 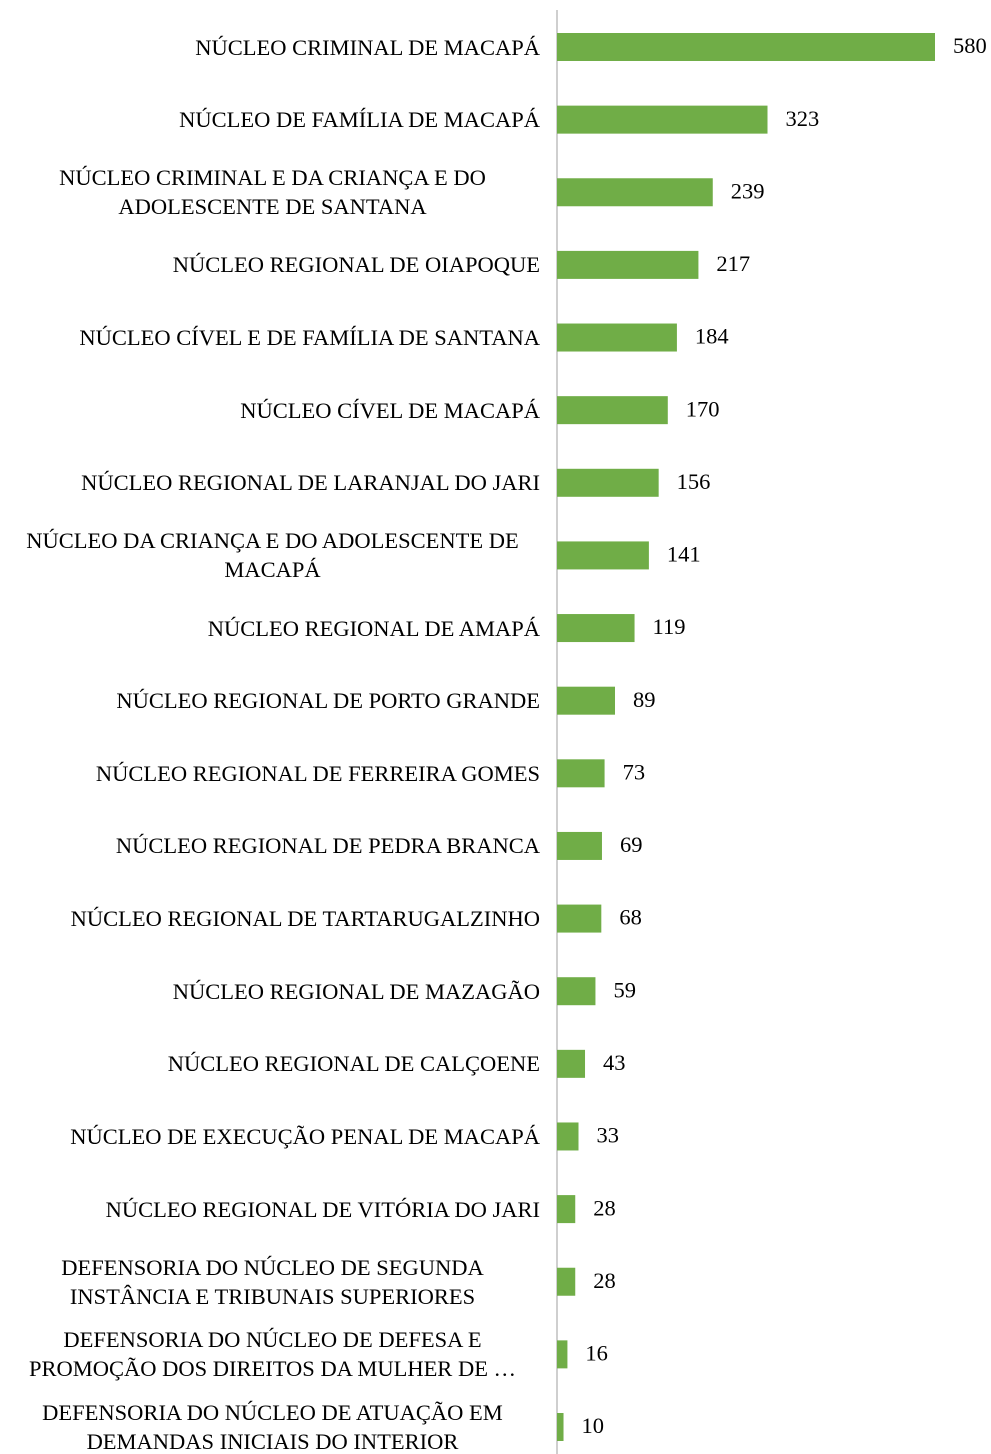 What do you see at coordinates (327, 846) in the screenshot?
I see `category-label: NÚCLEO REGIONAL DE PEDRA BRANCA` at bounding box center [327, 846].